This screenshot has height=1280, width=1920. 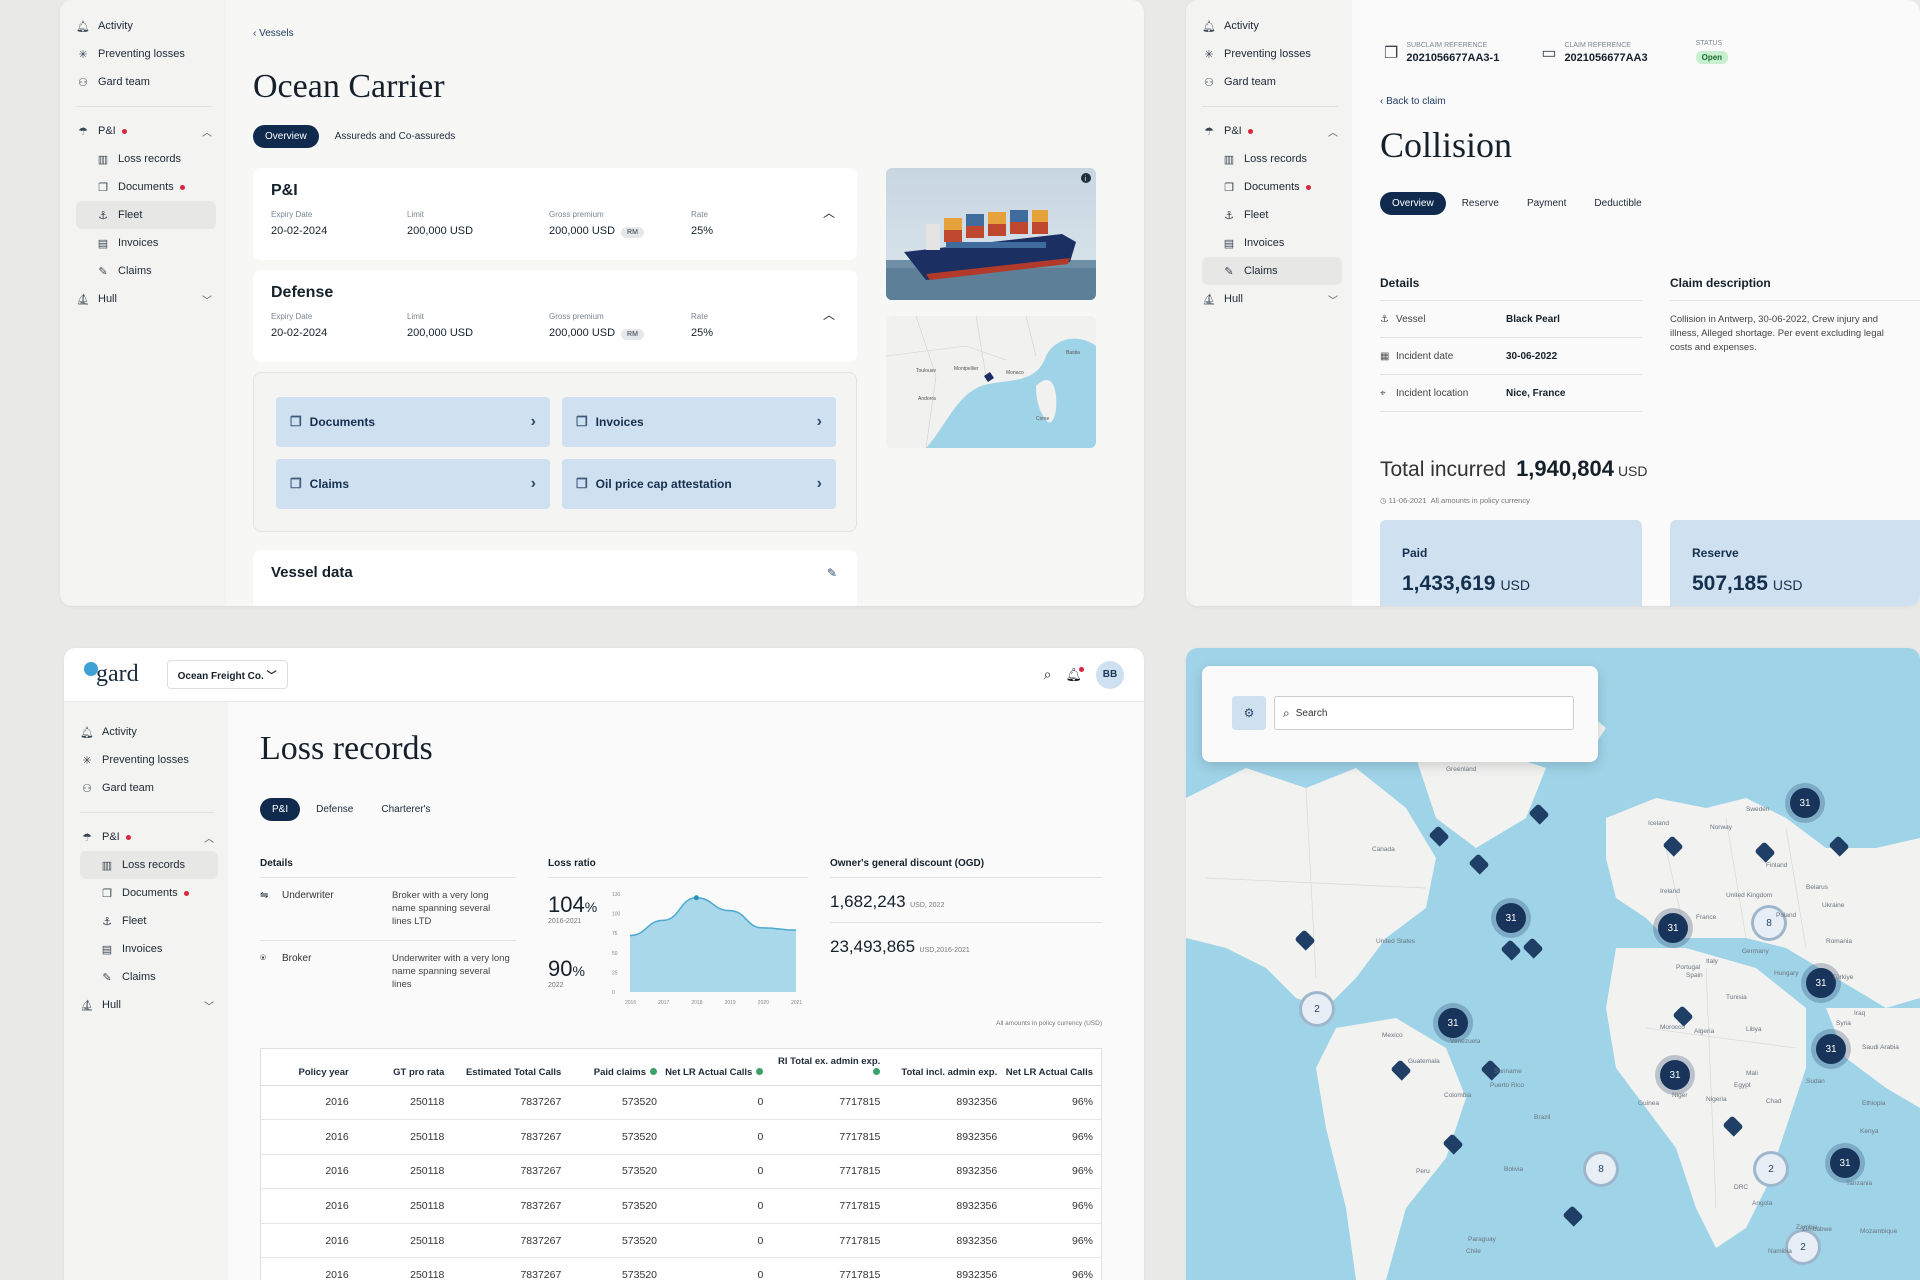 What do you see at coordinates (111, 674) in the screenshot?
I see `gard-logo: gard` at bounding box center [111, 674].